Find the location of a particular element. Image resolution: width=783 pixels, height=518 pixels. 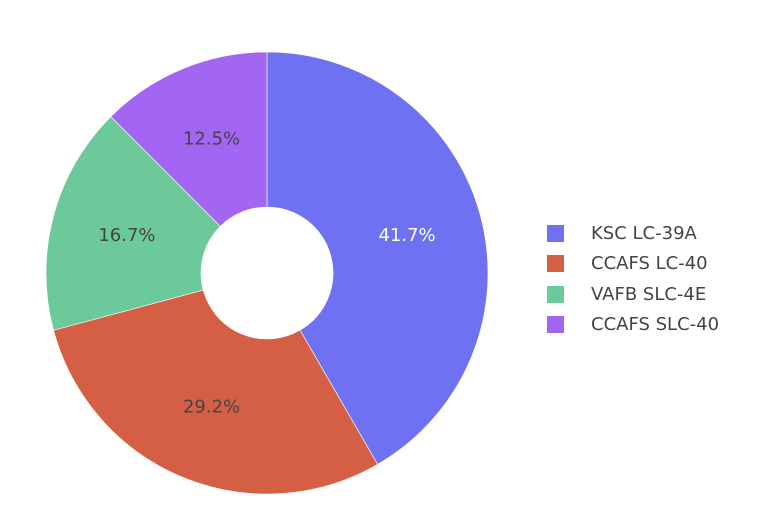

legend-label: CCAFS LC-40 is located at coordinates (649, 264).